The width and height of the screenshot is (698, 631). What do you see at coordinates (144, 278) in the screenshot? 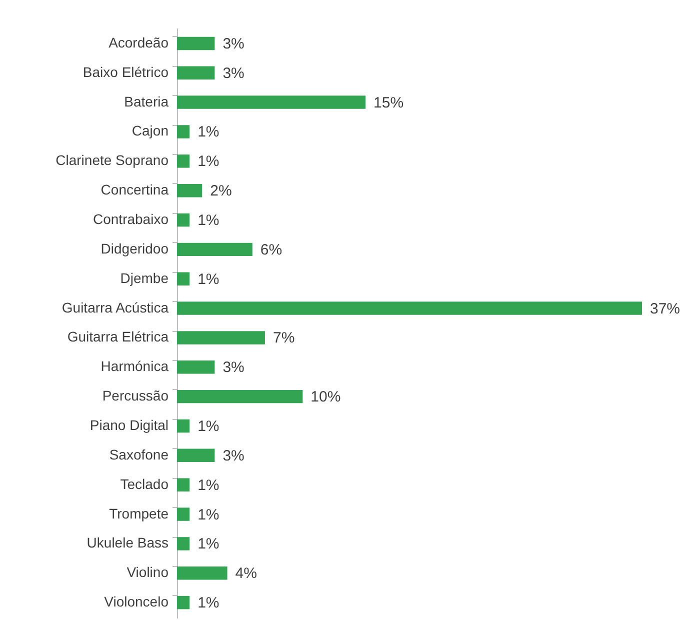
I see `y-tick-label: Djembe` at bounding box center [144, 278].